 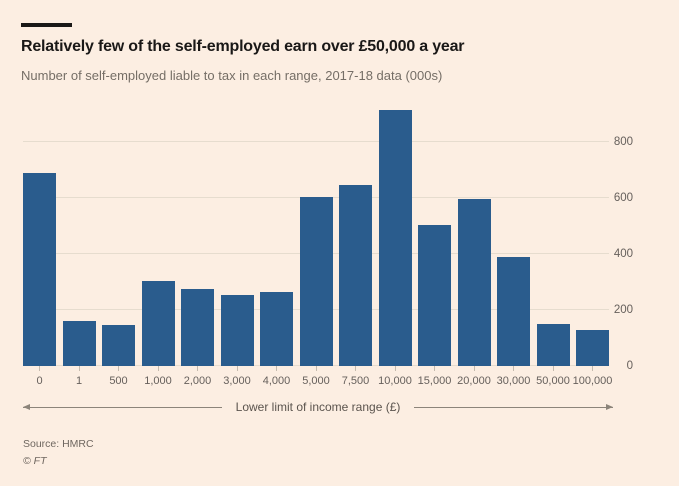 I want to click on x-tick-label: 30,000, so click(x=513, y=381).